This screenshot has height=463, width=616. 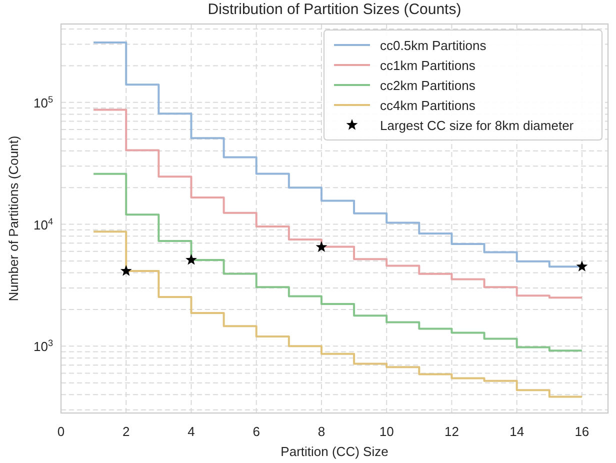 I want to click on x-tick-label: 4, so click(x=191, y=431).